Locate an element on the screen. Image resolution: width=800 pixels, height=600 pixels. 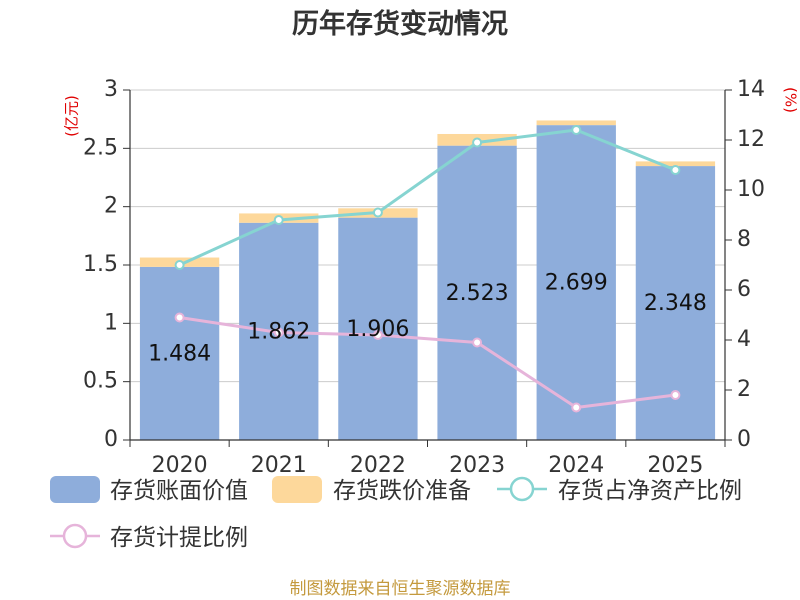
y-tick-label-left: 2.5 is located at coordinates (100, 147).